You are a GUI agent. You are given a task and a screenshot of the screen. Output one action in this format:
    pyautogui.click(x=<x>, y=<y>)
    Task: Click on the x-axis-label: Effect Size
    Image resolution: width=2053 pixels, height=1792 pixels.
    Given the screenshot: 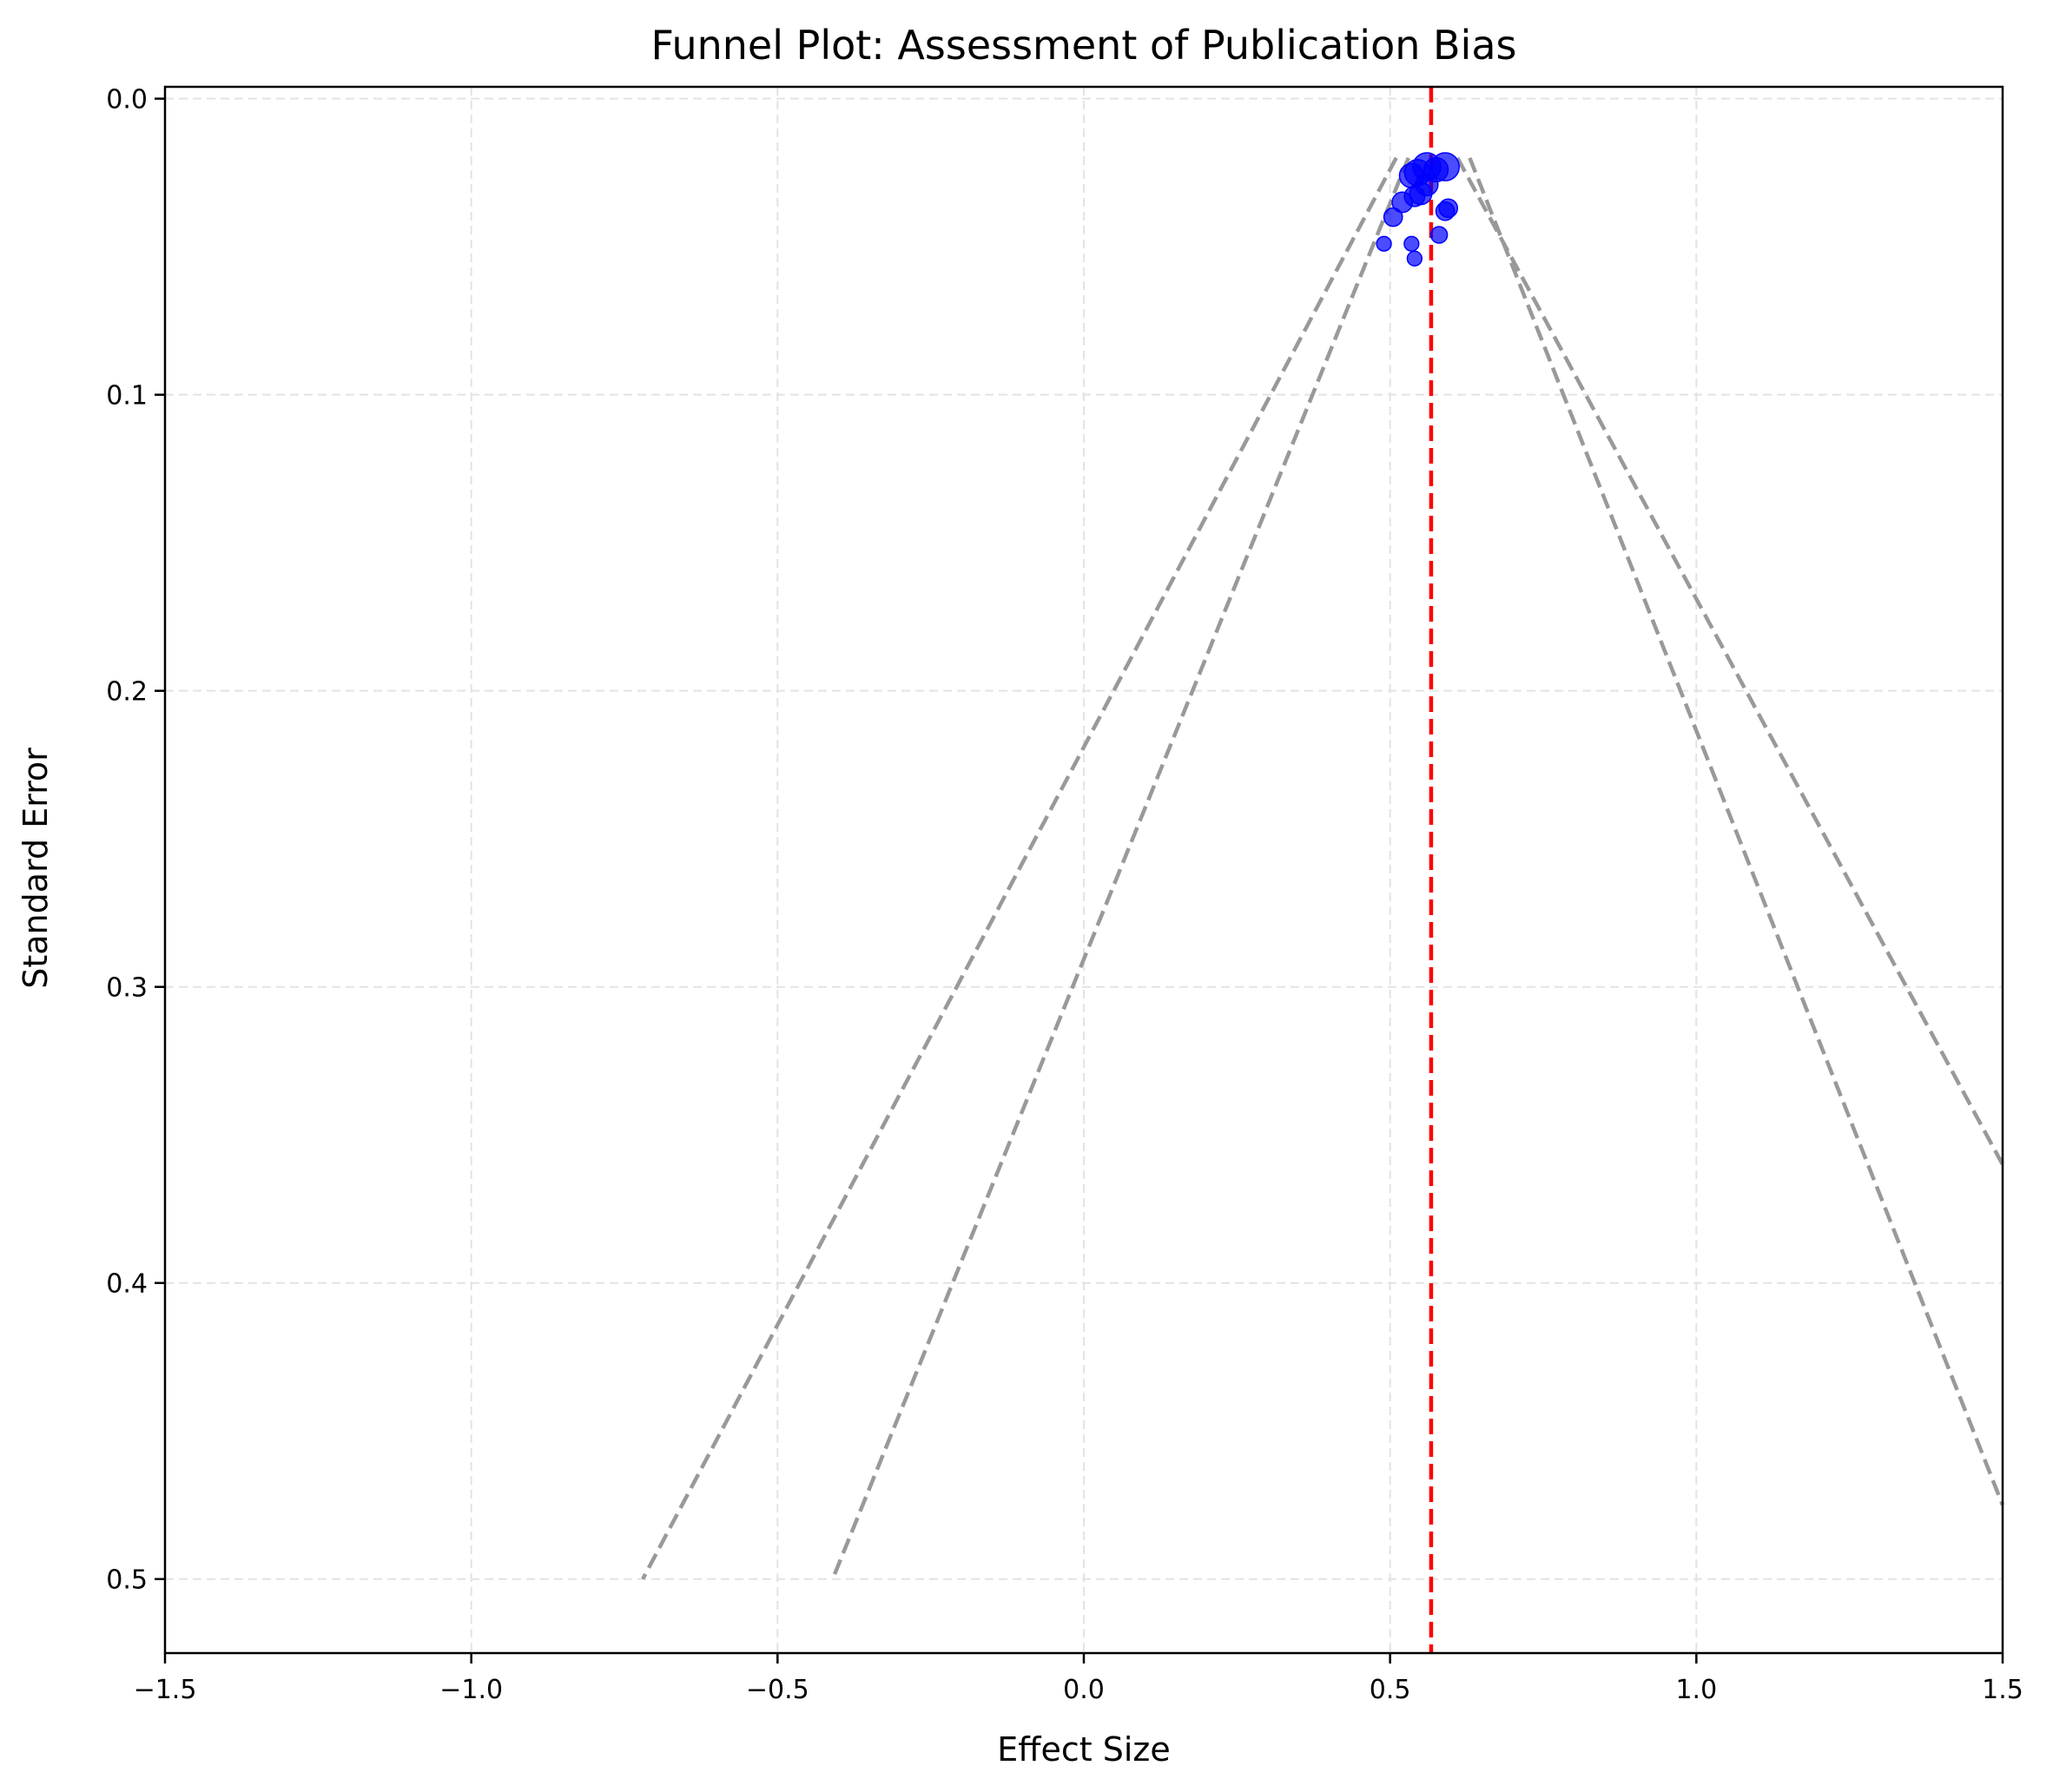 What is the action you would take?
    pyautogui.click(x=1083, y=1749)
    